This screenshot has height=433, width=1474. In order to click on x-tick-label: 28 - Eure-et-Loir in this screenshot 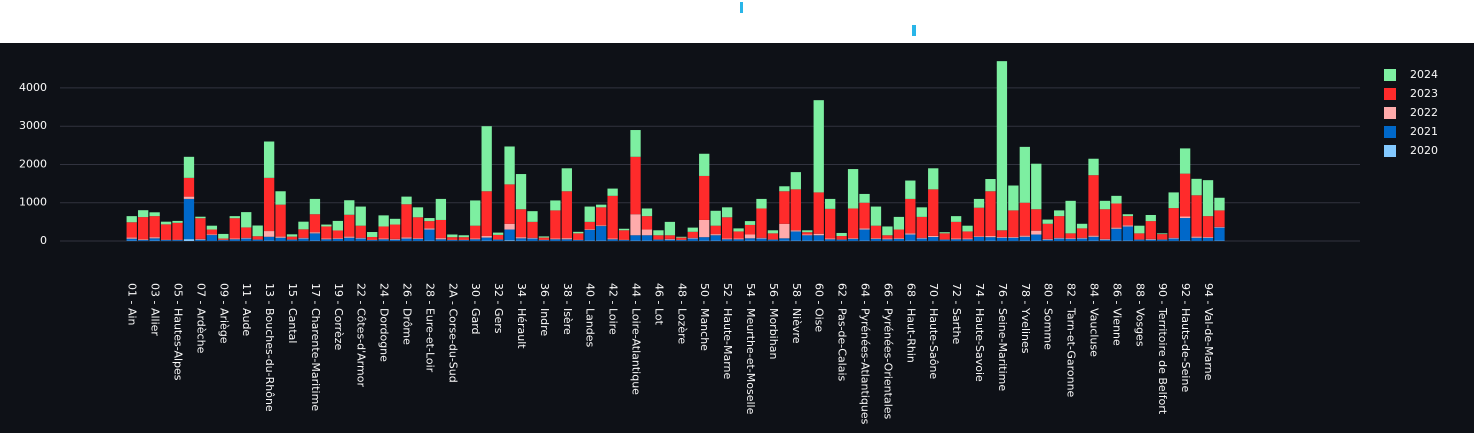, I will do `click(429, 328)`.